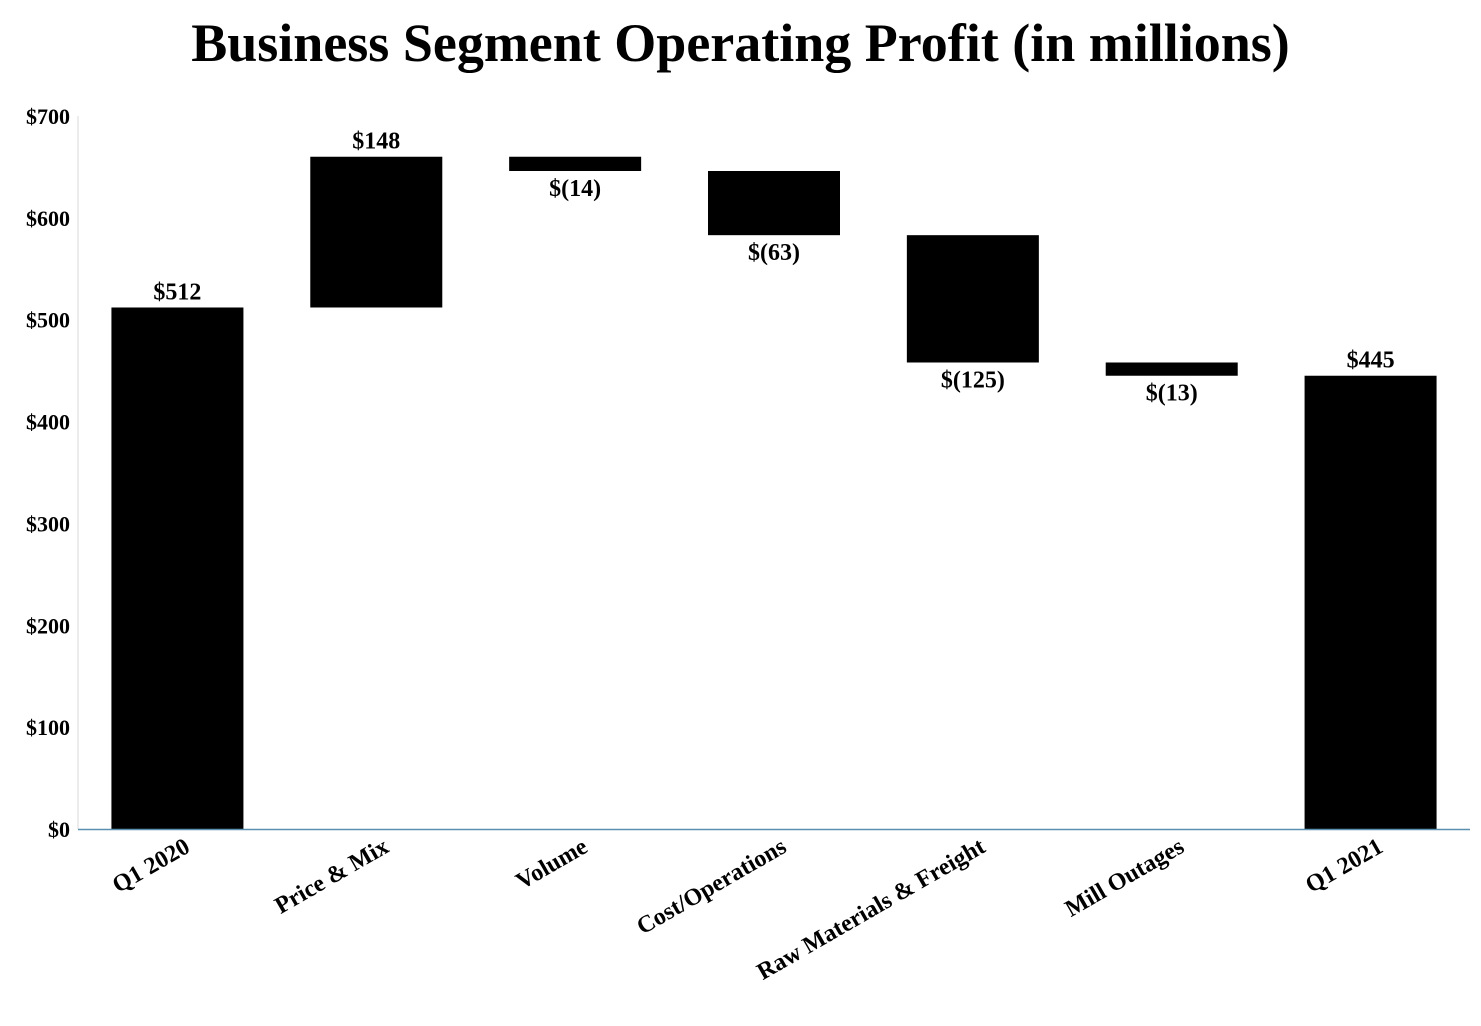  I want to click on data-label: $(63), so click(774, 253).